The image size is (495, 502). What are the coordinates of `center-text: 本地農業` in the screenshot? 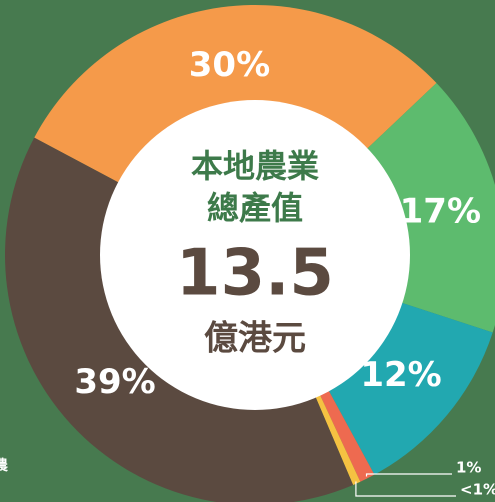 It's located at (255, 166).